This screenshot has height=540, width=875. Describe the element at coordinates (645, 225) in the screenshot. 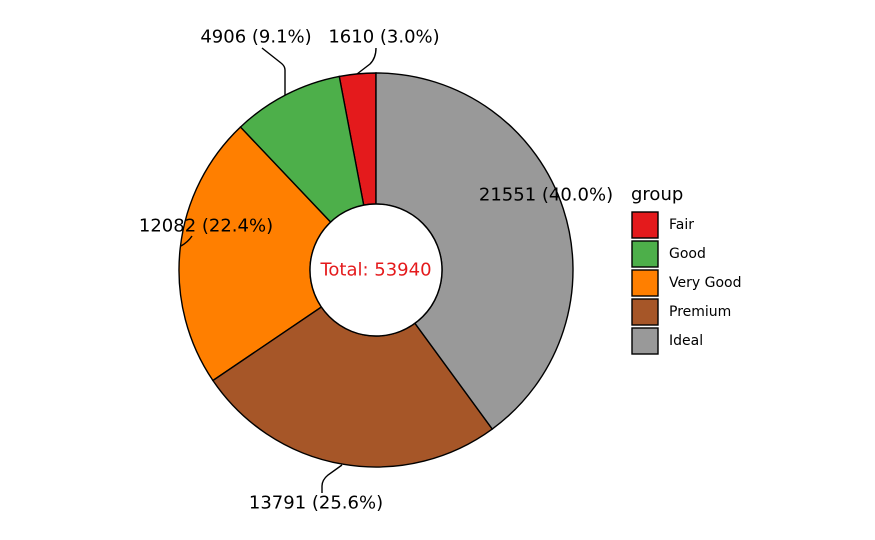

I see `legend-key-fair` at that location.